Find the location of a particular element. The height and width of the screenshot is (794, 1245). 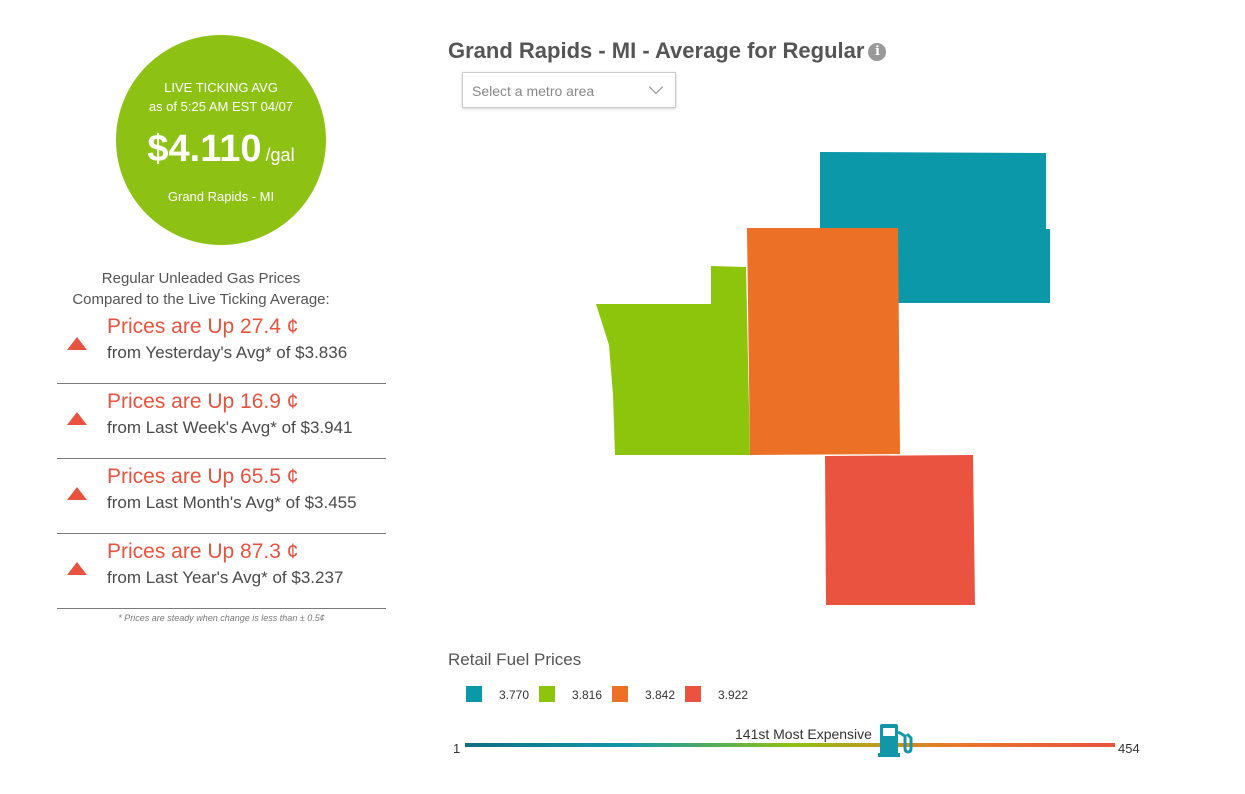

rank-min: 1 is located at coordinates (457, 748).